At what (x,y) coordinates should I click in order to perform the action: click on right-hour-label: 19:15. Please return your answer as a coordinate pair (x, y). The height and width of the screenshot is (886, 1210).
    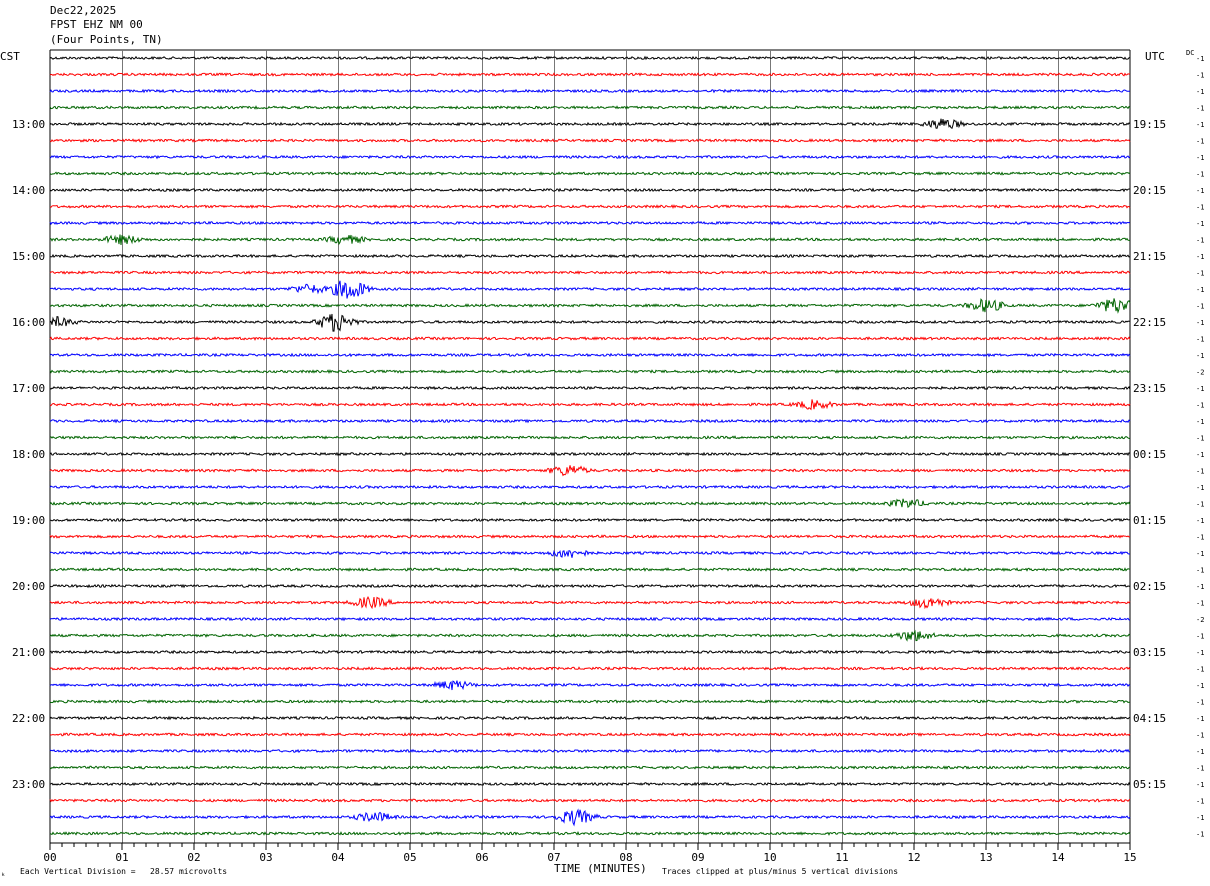
    Looking at the image, I should click on (1149, 124).